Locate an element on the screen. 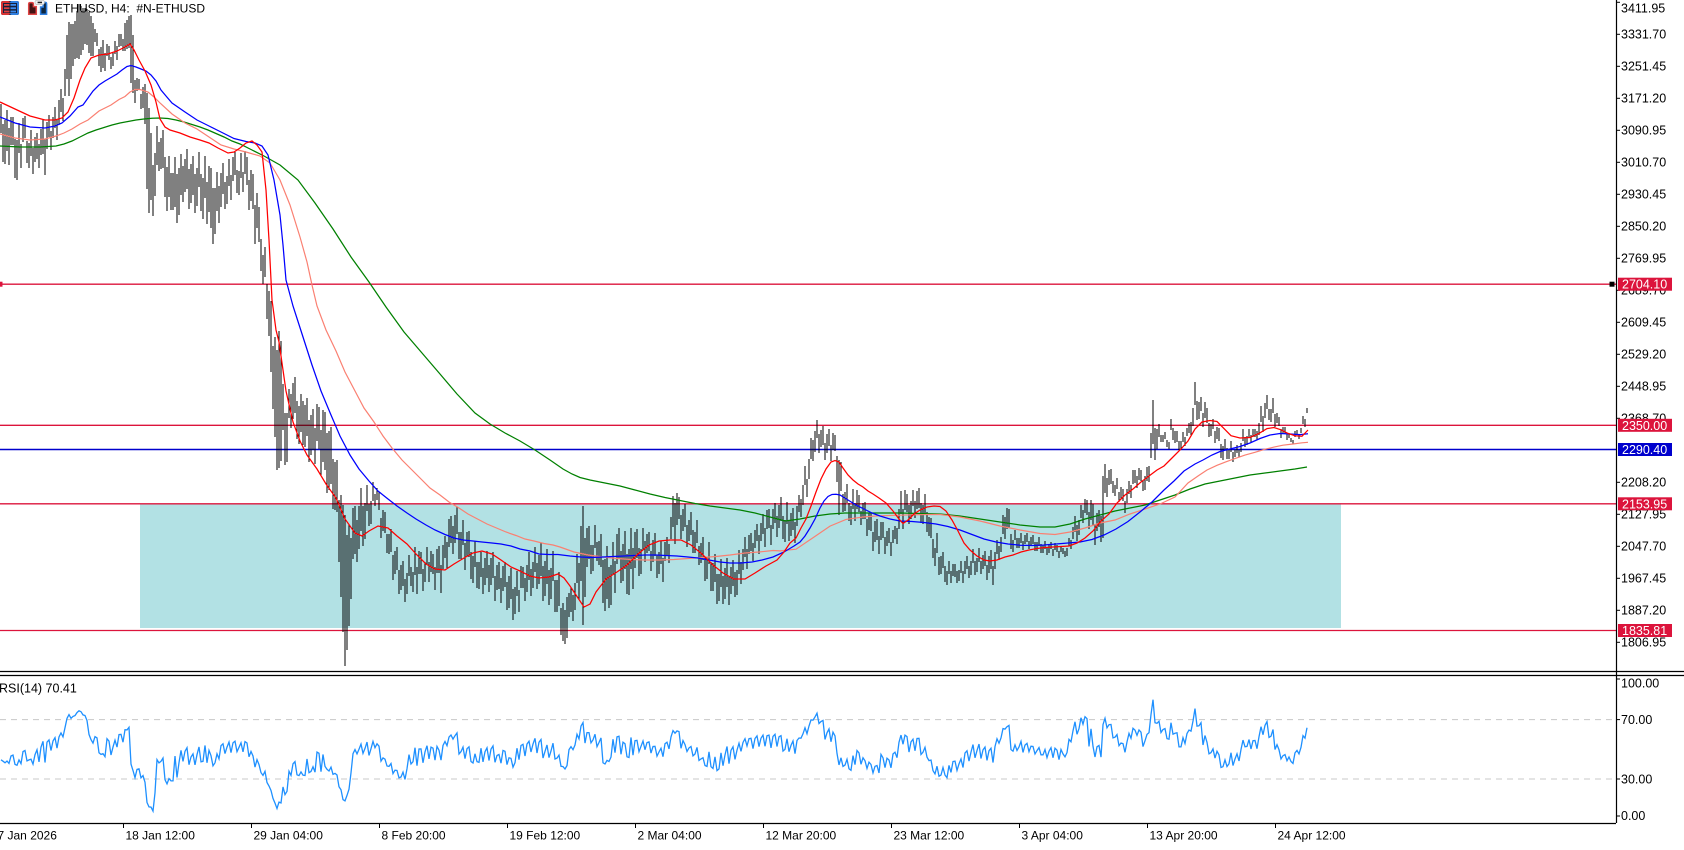 This screenshot has width=1684, height=850. svg-text: 23 Mar 12:00 is located at coordinates (929, 836).